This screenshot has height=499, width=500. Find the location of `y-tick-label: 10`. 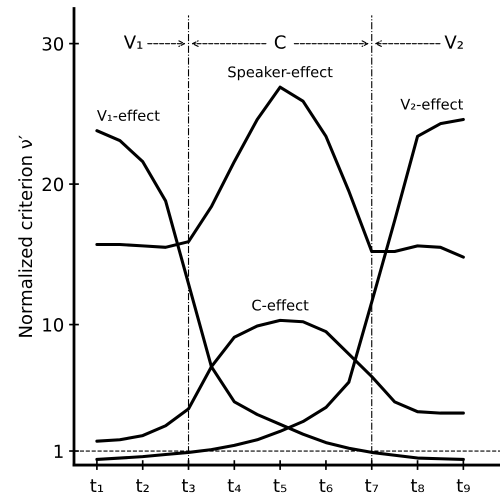

y-tick-label: 10 is located at coordinates (53, 325).